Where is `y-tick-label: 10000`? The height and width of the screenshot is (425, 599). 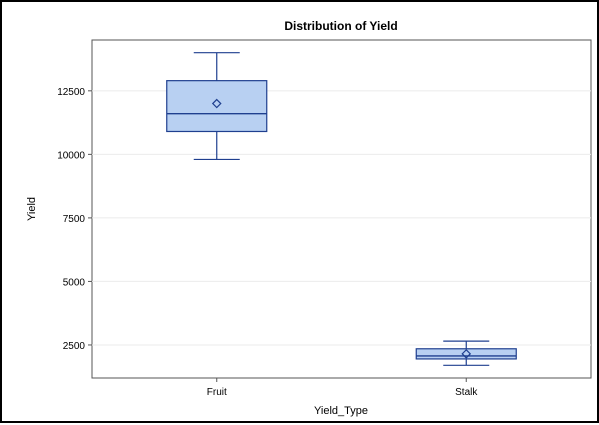 y-tick-label: 10000 is located at coordinates (71, 155).